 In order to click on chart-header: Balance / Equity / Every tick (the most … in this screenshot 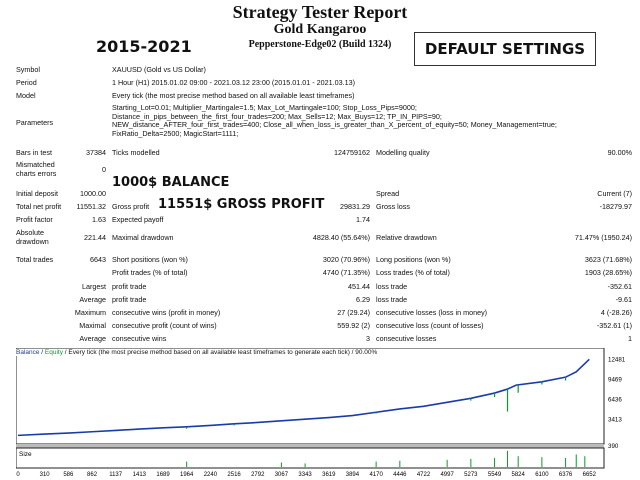, I will do `click(197, 352)`.